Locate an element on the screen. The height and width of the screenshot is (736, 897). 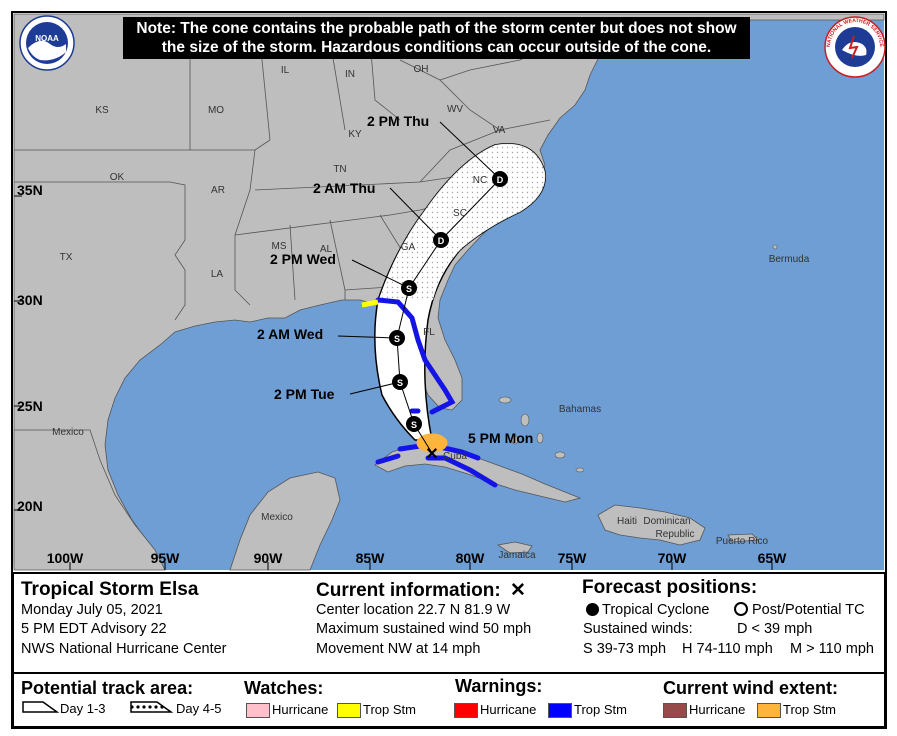
state-label: KY is located at coordinates (355, 134).